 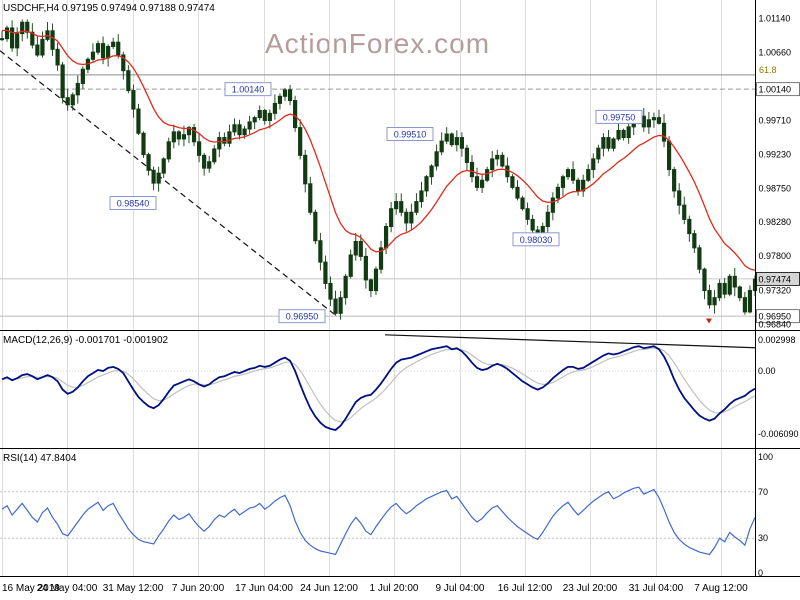 What do you see at coordinates (775, 222) in the screenshot?
I see `y-axis-label: 0.98280` at bounding box center [775, 222].